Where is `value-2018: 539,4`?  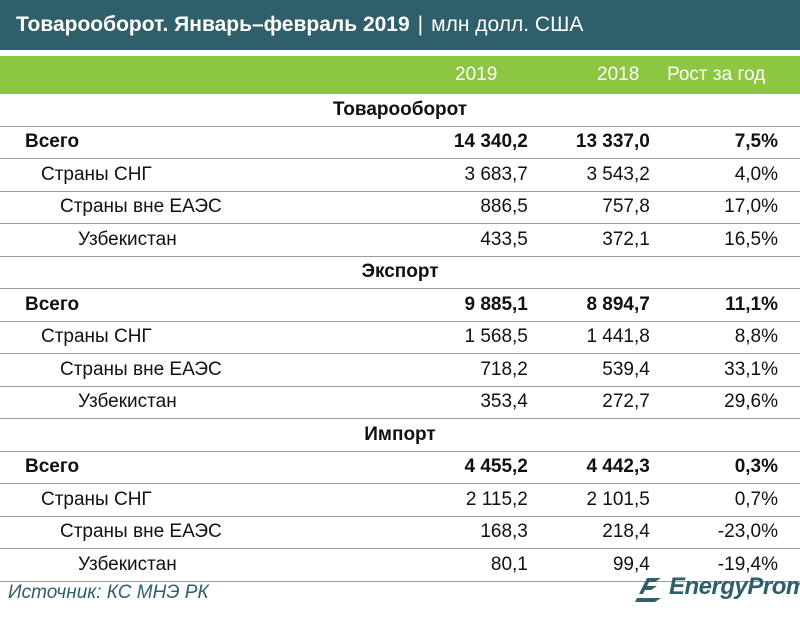 value-2018: 539,4 is located at coordinates (588, 370).